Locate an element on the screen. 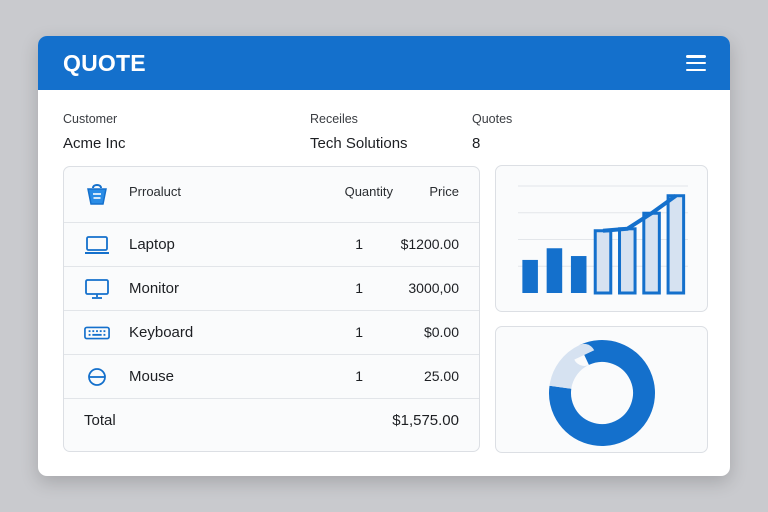  donut-chart is located at coordinates (602, 393).